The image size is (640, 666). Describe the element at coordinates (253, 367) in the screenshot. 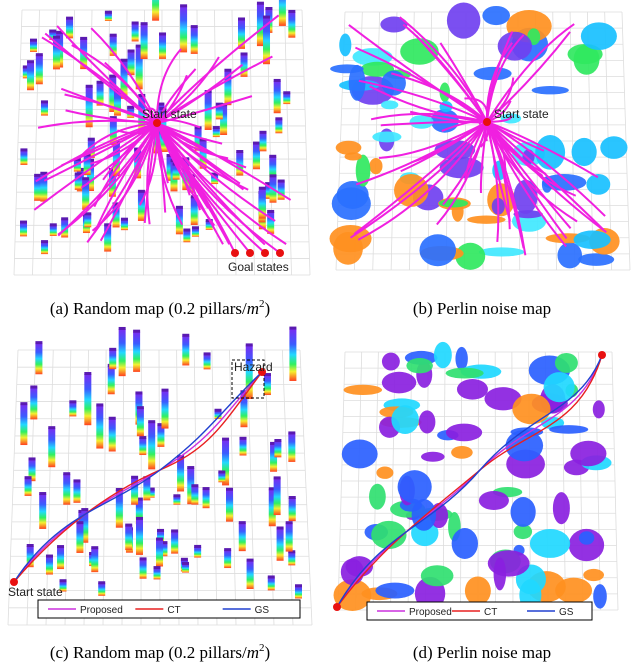

I see `label: Hazard` at that location.